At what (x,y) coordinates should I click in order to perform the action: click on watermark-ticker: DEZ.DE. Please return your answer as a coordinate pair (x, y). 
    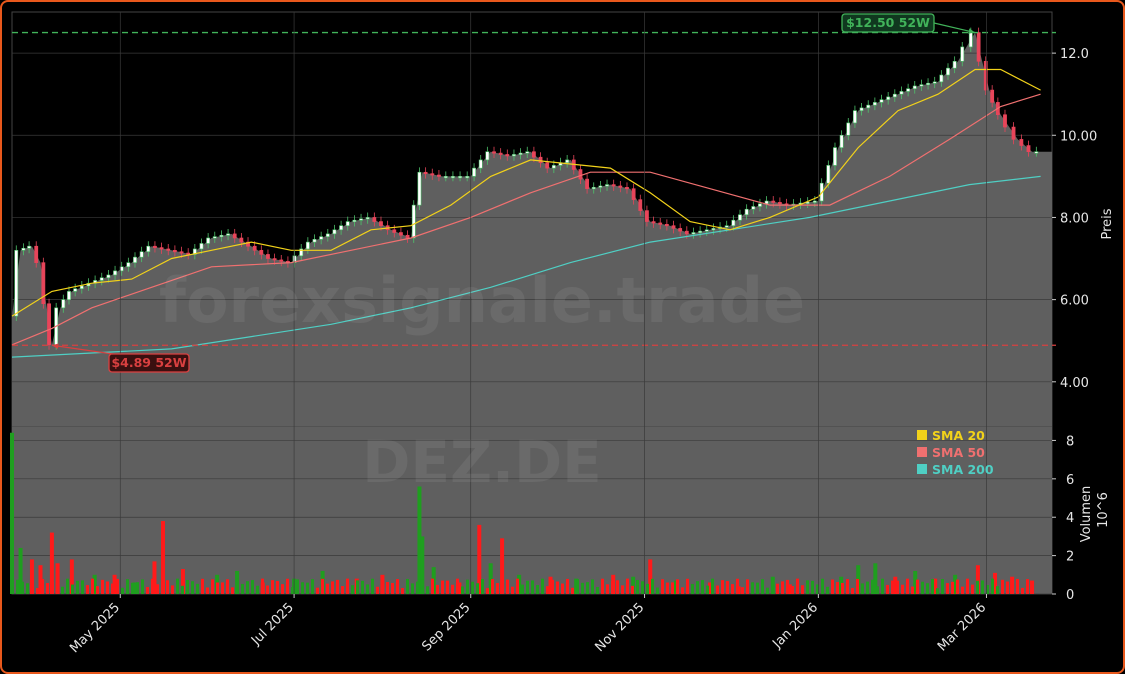
    Looking at the image, I should click on (482, 462).